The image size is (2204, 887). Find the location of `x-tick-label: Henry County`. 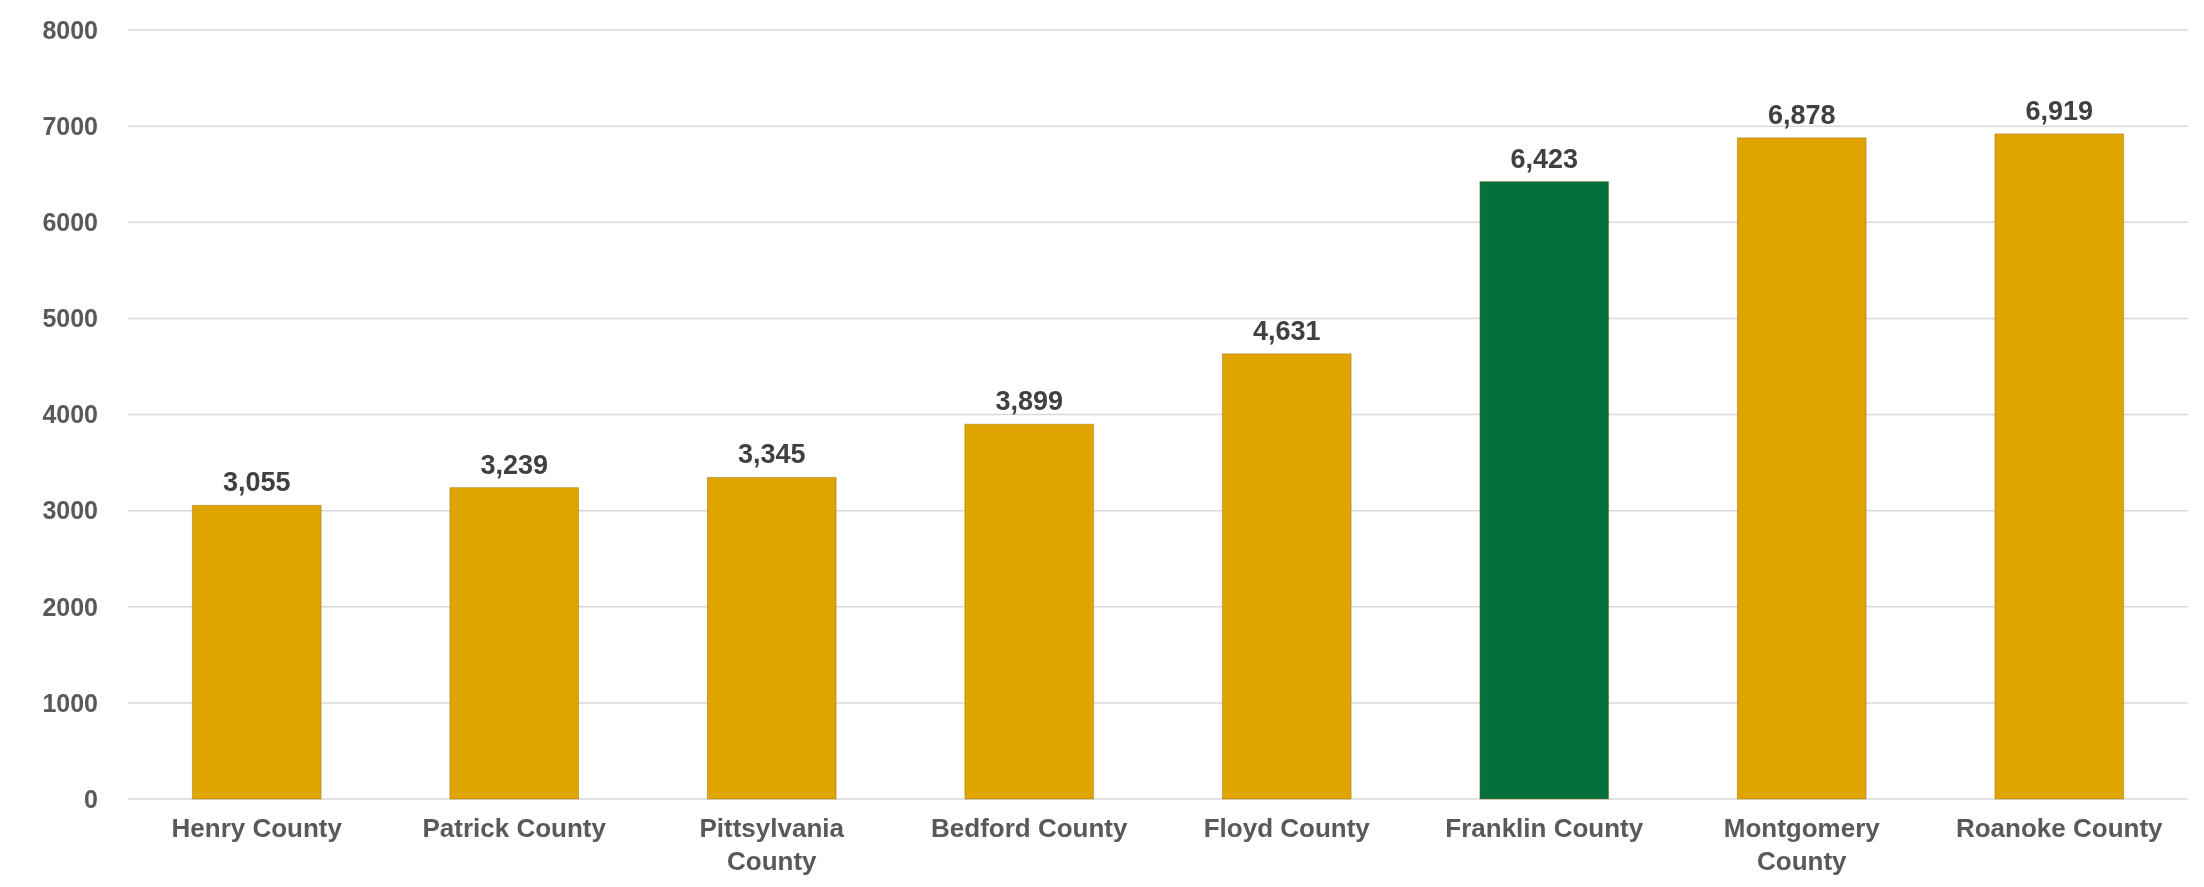

x-tick-label: Henry County is located at coordinates (257, 828).